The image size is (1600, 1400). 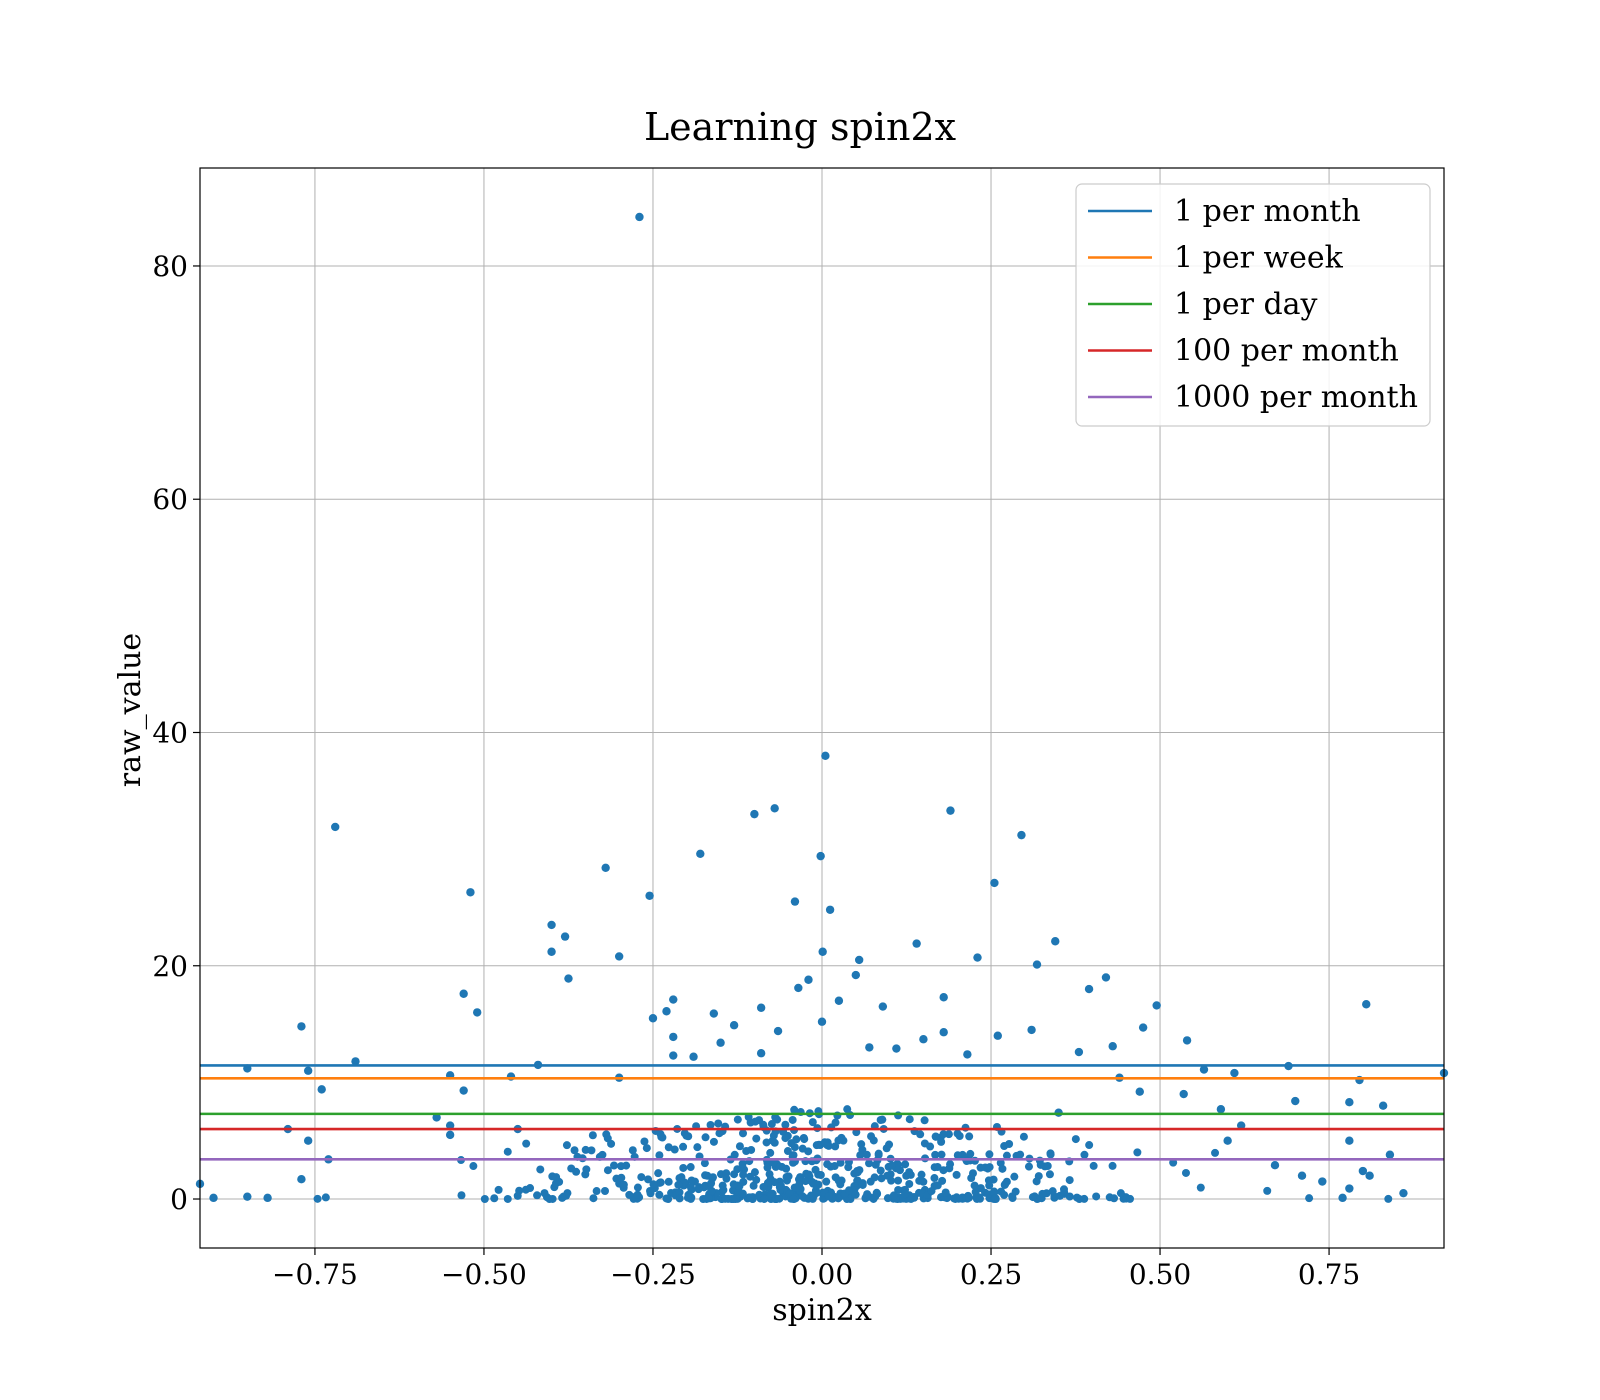 What do you see at coordinates (1267, 211) in the screenshot?
I see `legend-label: 1 per month` at bounding box center [1267, 211].